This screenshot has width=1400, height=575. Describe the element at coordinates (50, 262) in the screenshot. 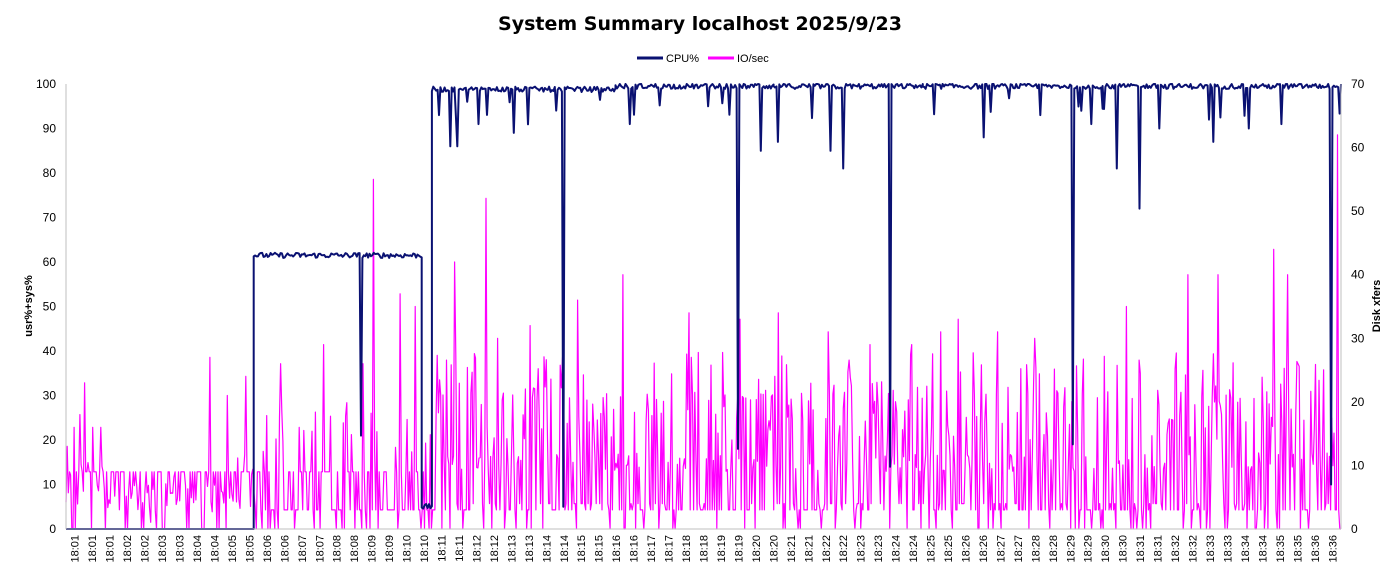

I see `y-tick-left-label: 60` at that location.